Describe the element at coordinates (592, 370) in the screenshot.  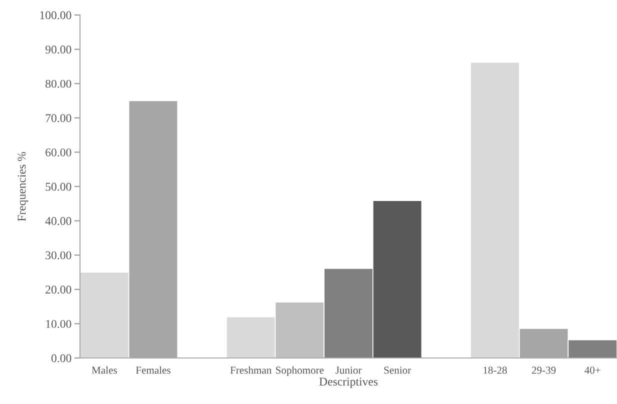
I see `x-tick-label: 40+` at that location.